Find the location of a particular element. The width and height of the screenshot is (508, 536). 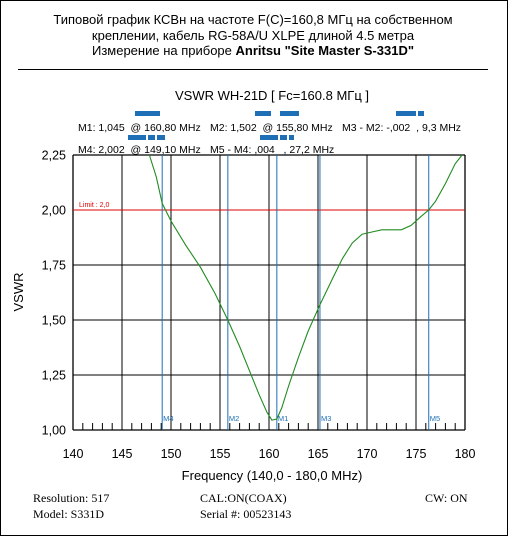

readout-m2: M2: 1,502 @ 155,80 MHz is located at coordinates (271, 128).